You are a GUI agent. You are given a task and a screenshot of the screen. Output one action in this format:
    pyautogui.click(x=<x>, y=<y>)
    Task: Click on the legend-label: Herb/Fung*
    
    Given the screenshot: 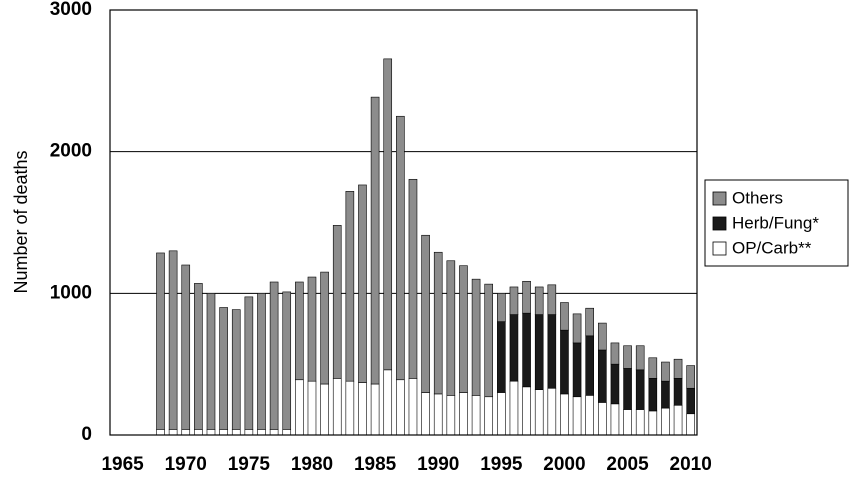 What is the action you would take?
    pyautogui.click(x=775, y=222)
    